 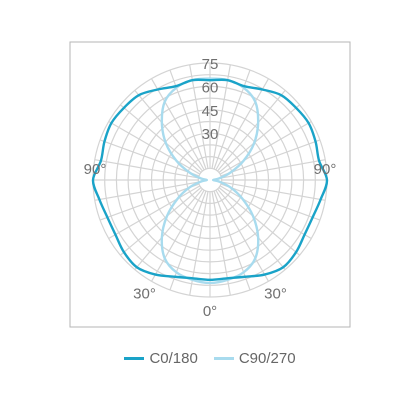 I want to click on legend-label: C0/180, so click(x=173, y=358).